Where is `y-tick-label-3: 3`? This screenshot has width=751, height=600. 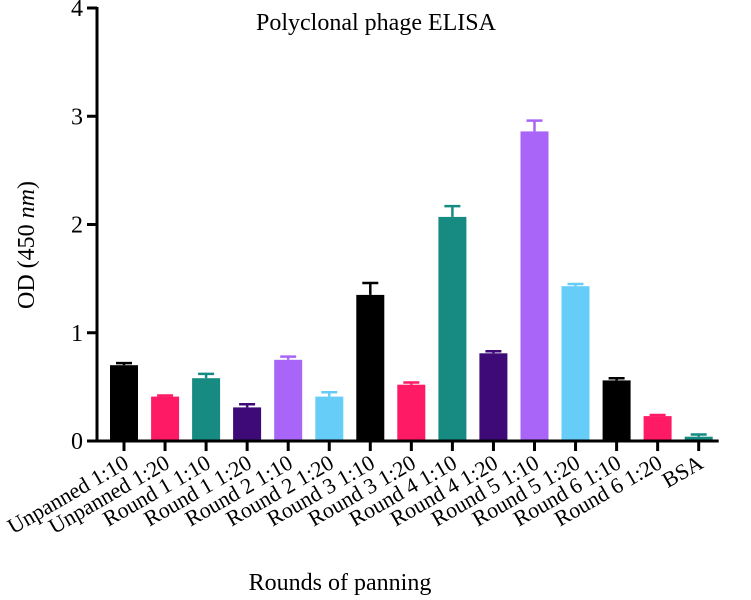 y-tick-label-3: 3 is located at coordinates (77, 117).